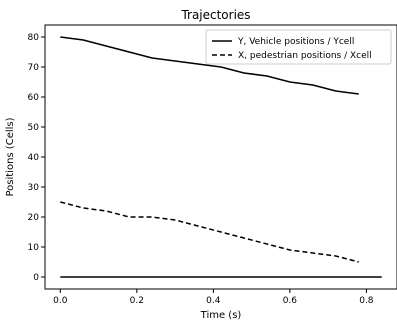 This screenshot has height=323, width=397. I want to click on y-tick-label: 30, so click(34, 188).